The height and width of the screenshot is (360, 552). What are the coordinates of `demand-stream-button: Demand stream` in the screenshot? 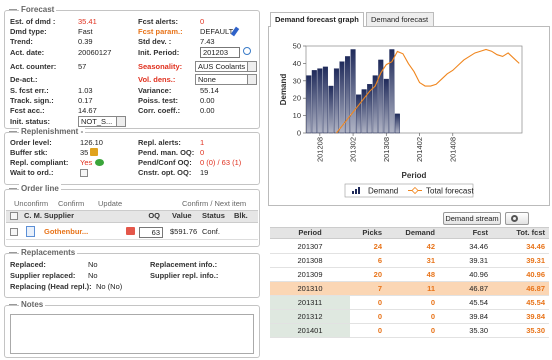 It's located at (472, 218).